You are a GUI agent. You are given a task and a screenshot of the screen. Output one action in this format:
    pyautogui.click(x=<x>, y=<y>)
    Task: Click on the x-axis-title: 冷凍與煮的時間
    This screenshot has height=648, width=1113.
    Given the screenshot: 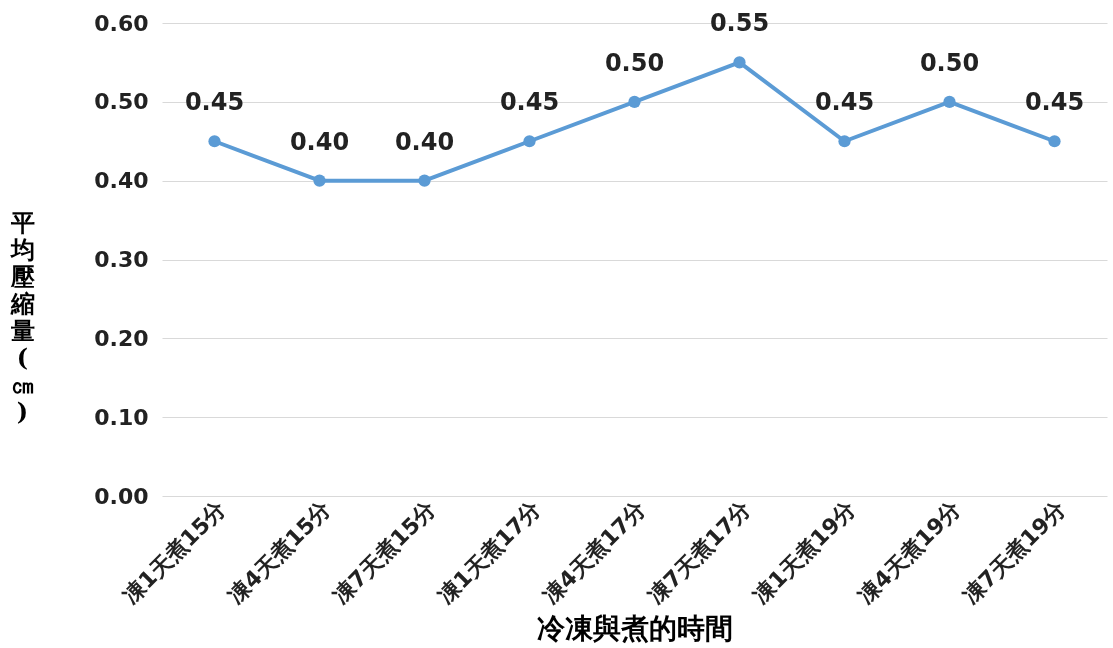 What is the action you would take?
    pyautogui.click(x=635, y=629)
    